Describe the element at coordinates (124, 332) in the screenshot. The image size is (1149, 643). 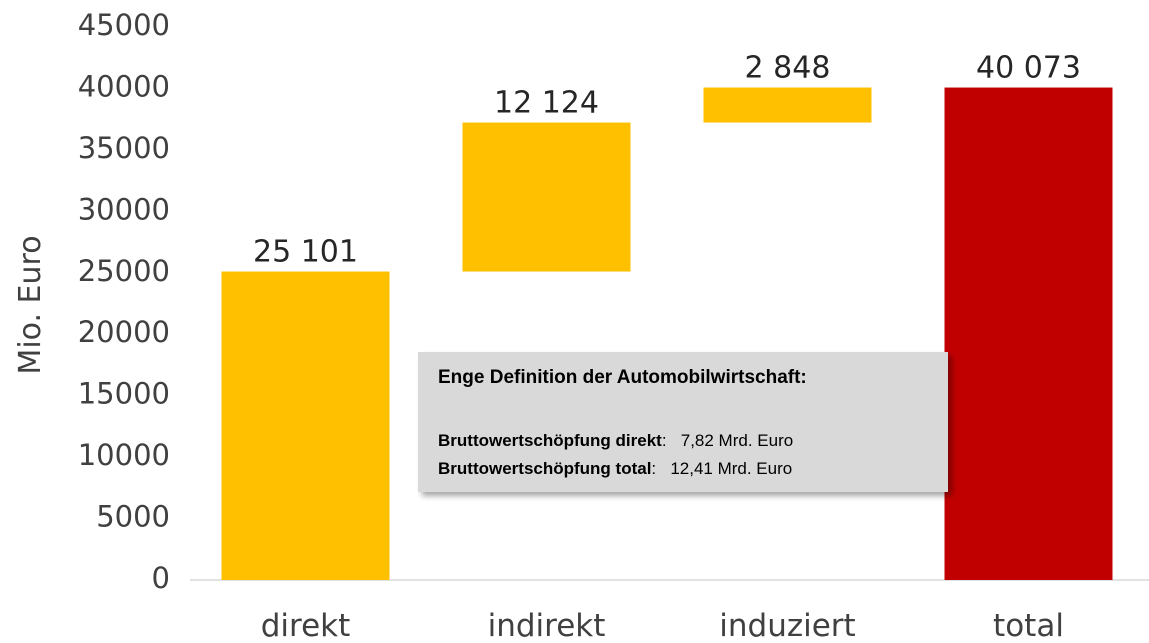
I see `y-tick-label: 20000` at that location.